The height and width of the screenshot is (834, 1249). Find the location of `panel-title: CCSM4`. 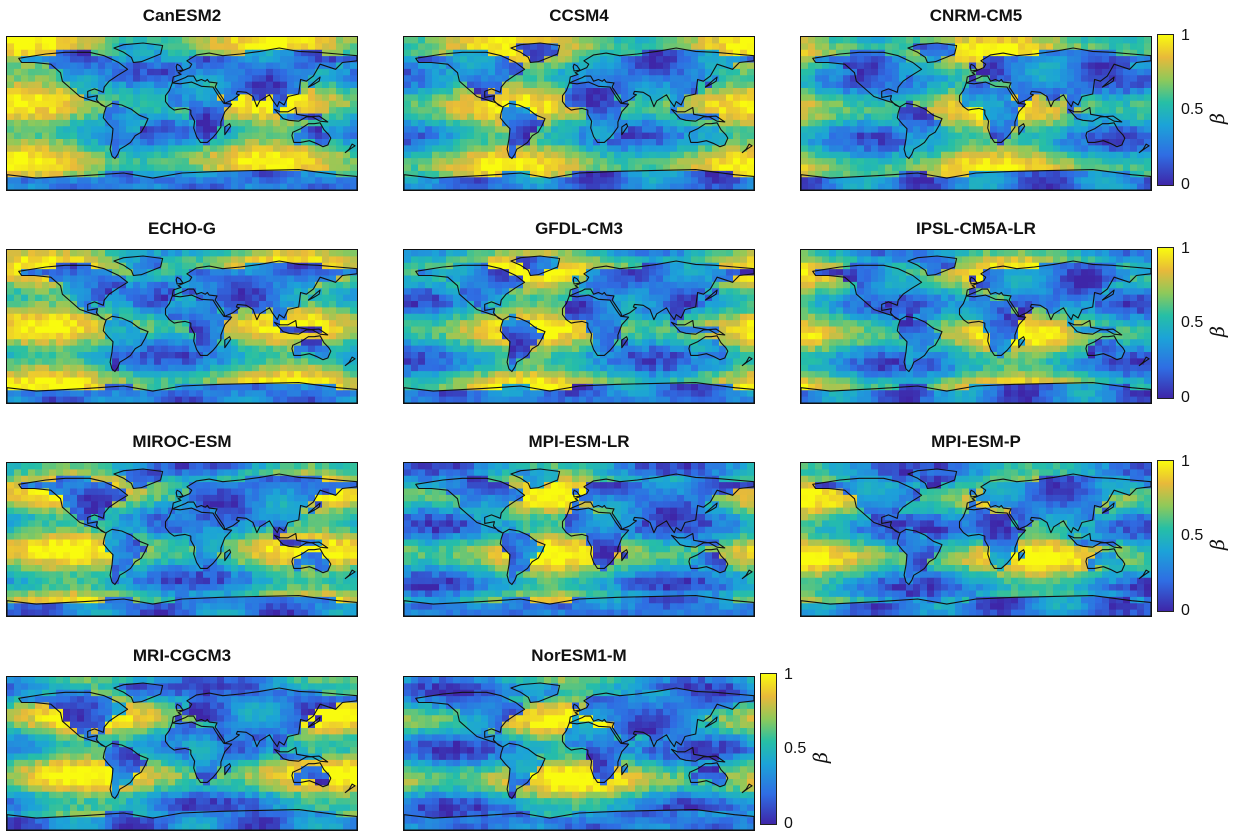

panel-title: CCSM4 is located at coordinates (579, 15).